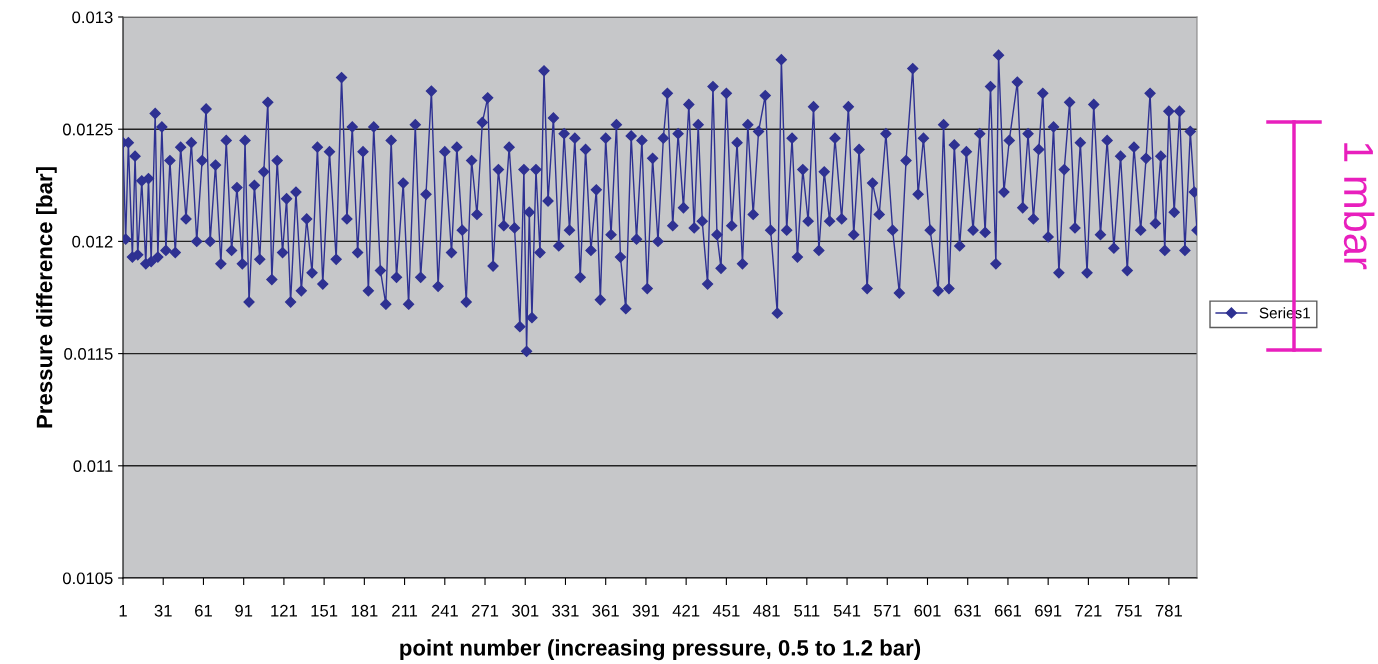 The image size is (1378, 664). What do you see at coordinates (660, 650) in the screenshot?
I see `x-axis-title: point number (increasing pressure, 0.5 to 1.2 bar)` at bounding box center [660, 650].